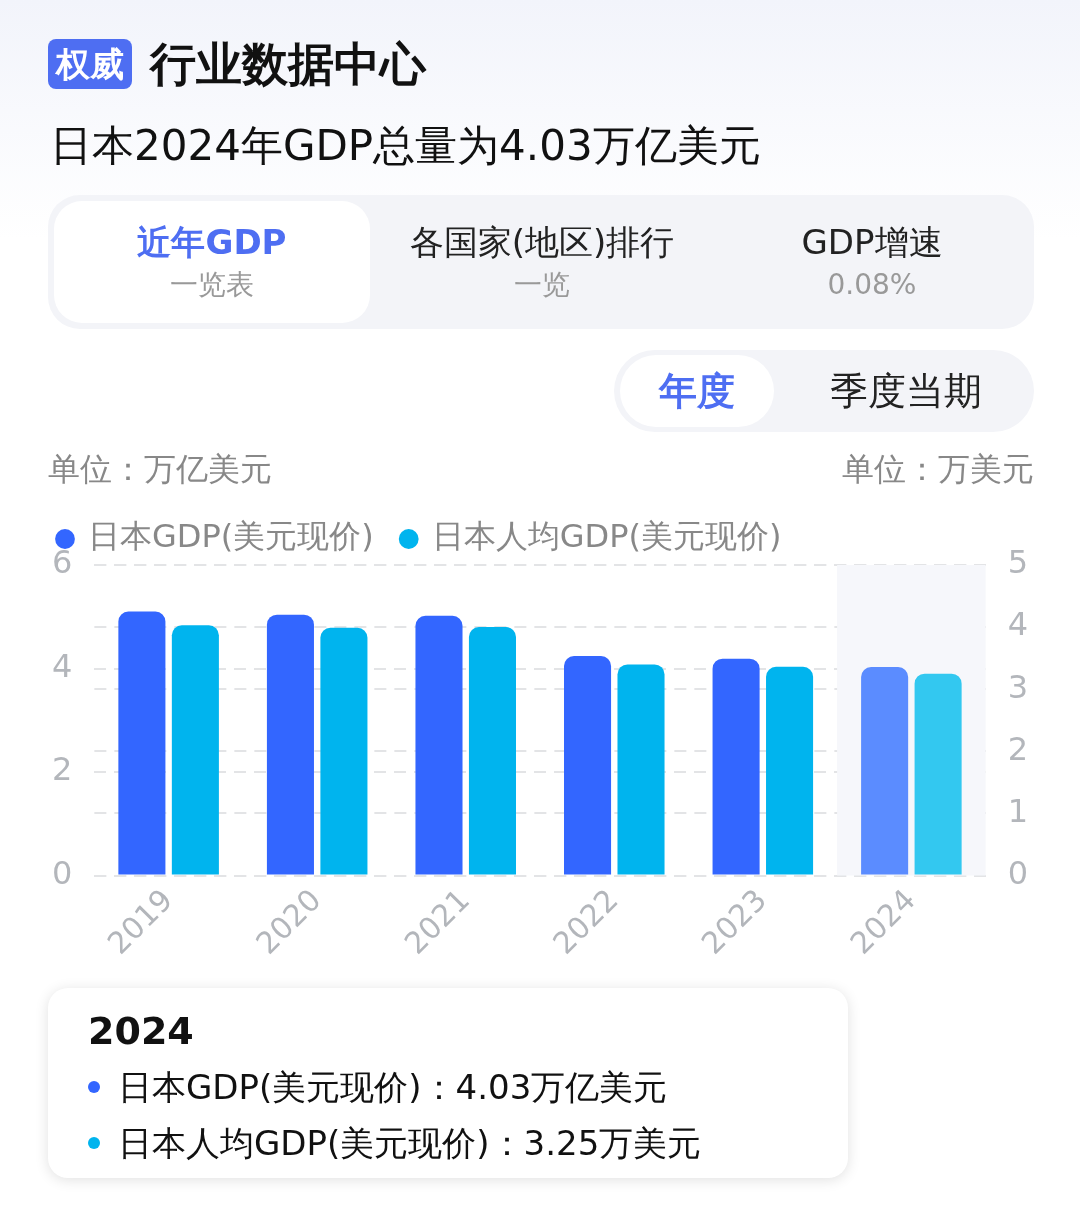 The width and height of the screenshot is (1080, 1212). Describe the element at coordinates (938, 469) in the screenshot. I see `y2-axis-title: 单位：万美元` at that location.